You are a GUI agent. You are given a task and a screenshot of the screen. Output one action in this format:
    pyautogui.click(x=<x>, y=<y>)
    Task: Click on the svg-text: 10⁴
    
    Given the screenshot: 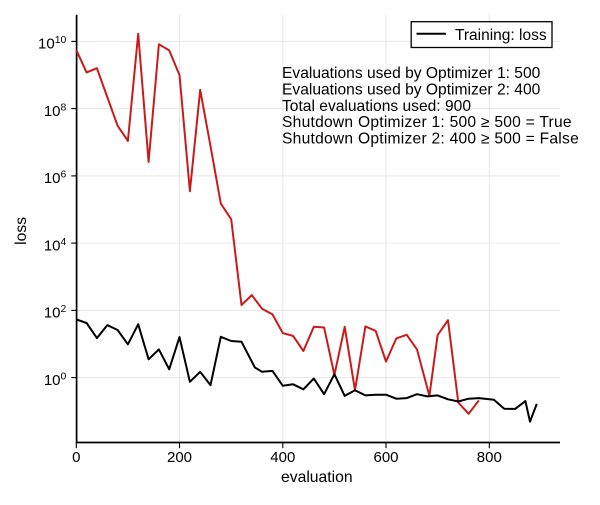 What is the action you would take?
    pyautogui.click(x=55, y=246)
    